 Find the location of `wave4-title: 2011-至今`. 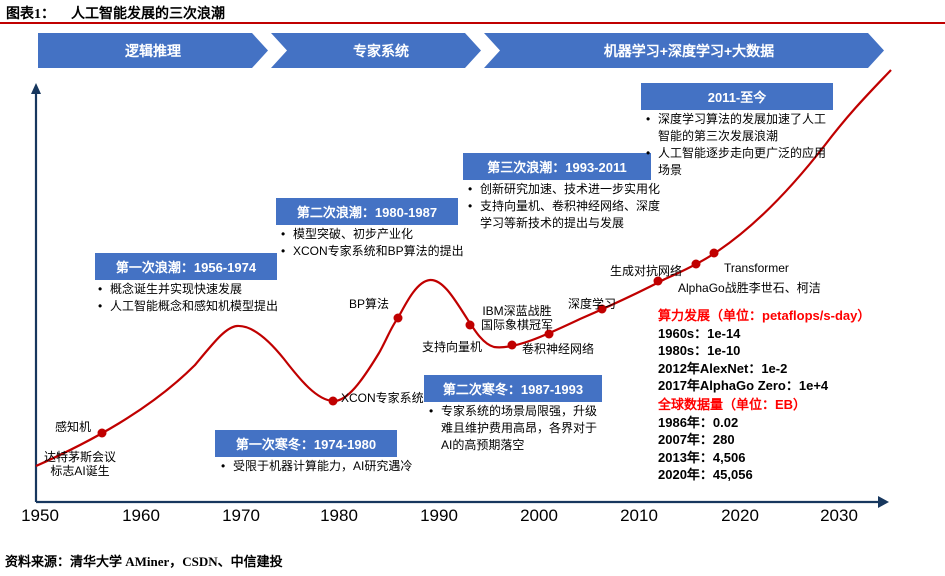

wave4-title: 2011-至今 is located at coordinates (737, 97).